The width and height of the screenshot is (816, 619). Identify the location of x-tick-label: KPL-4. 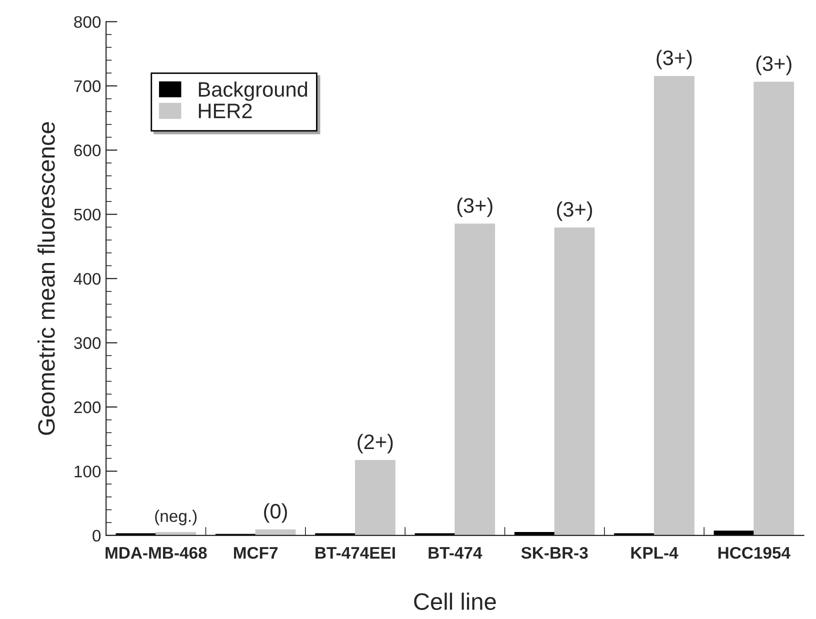
(654, 553).